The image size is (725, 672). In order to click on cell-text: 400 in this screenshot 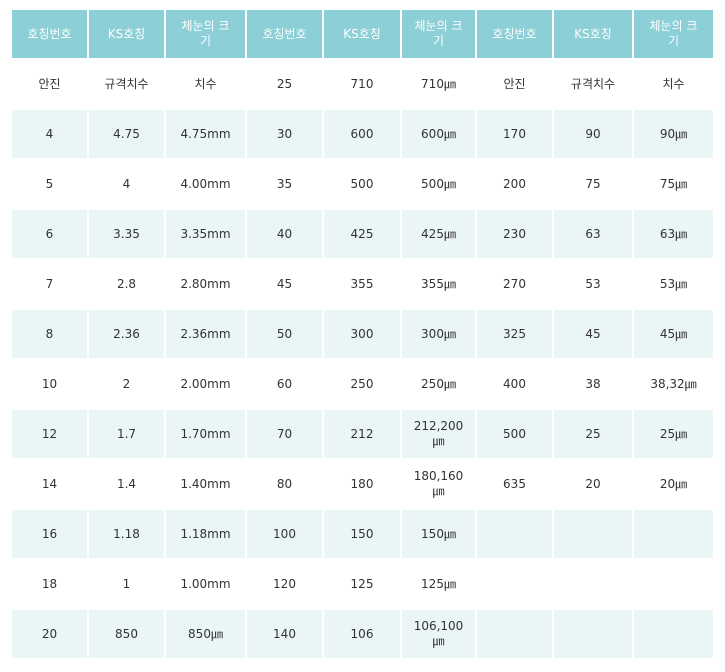, I will do `click(514, 383)`.